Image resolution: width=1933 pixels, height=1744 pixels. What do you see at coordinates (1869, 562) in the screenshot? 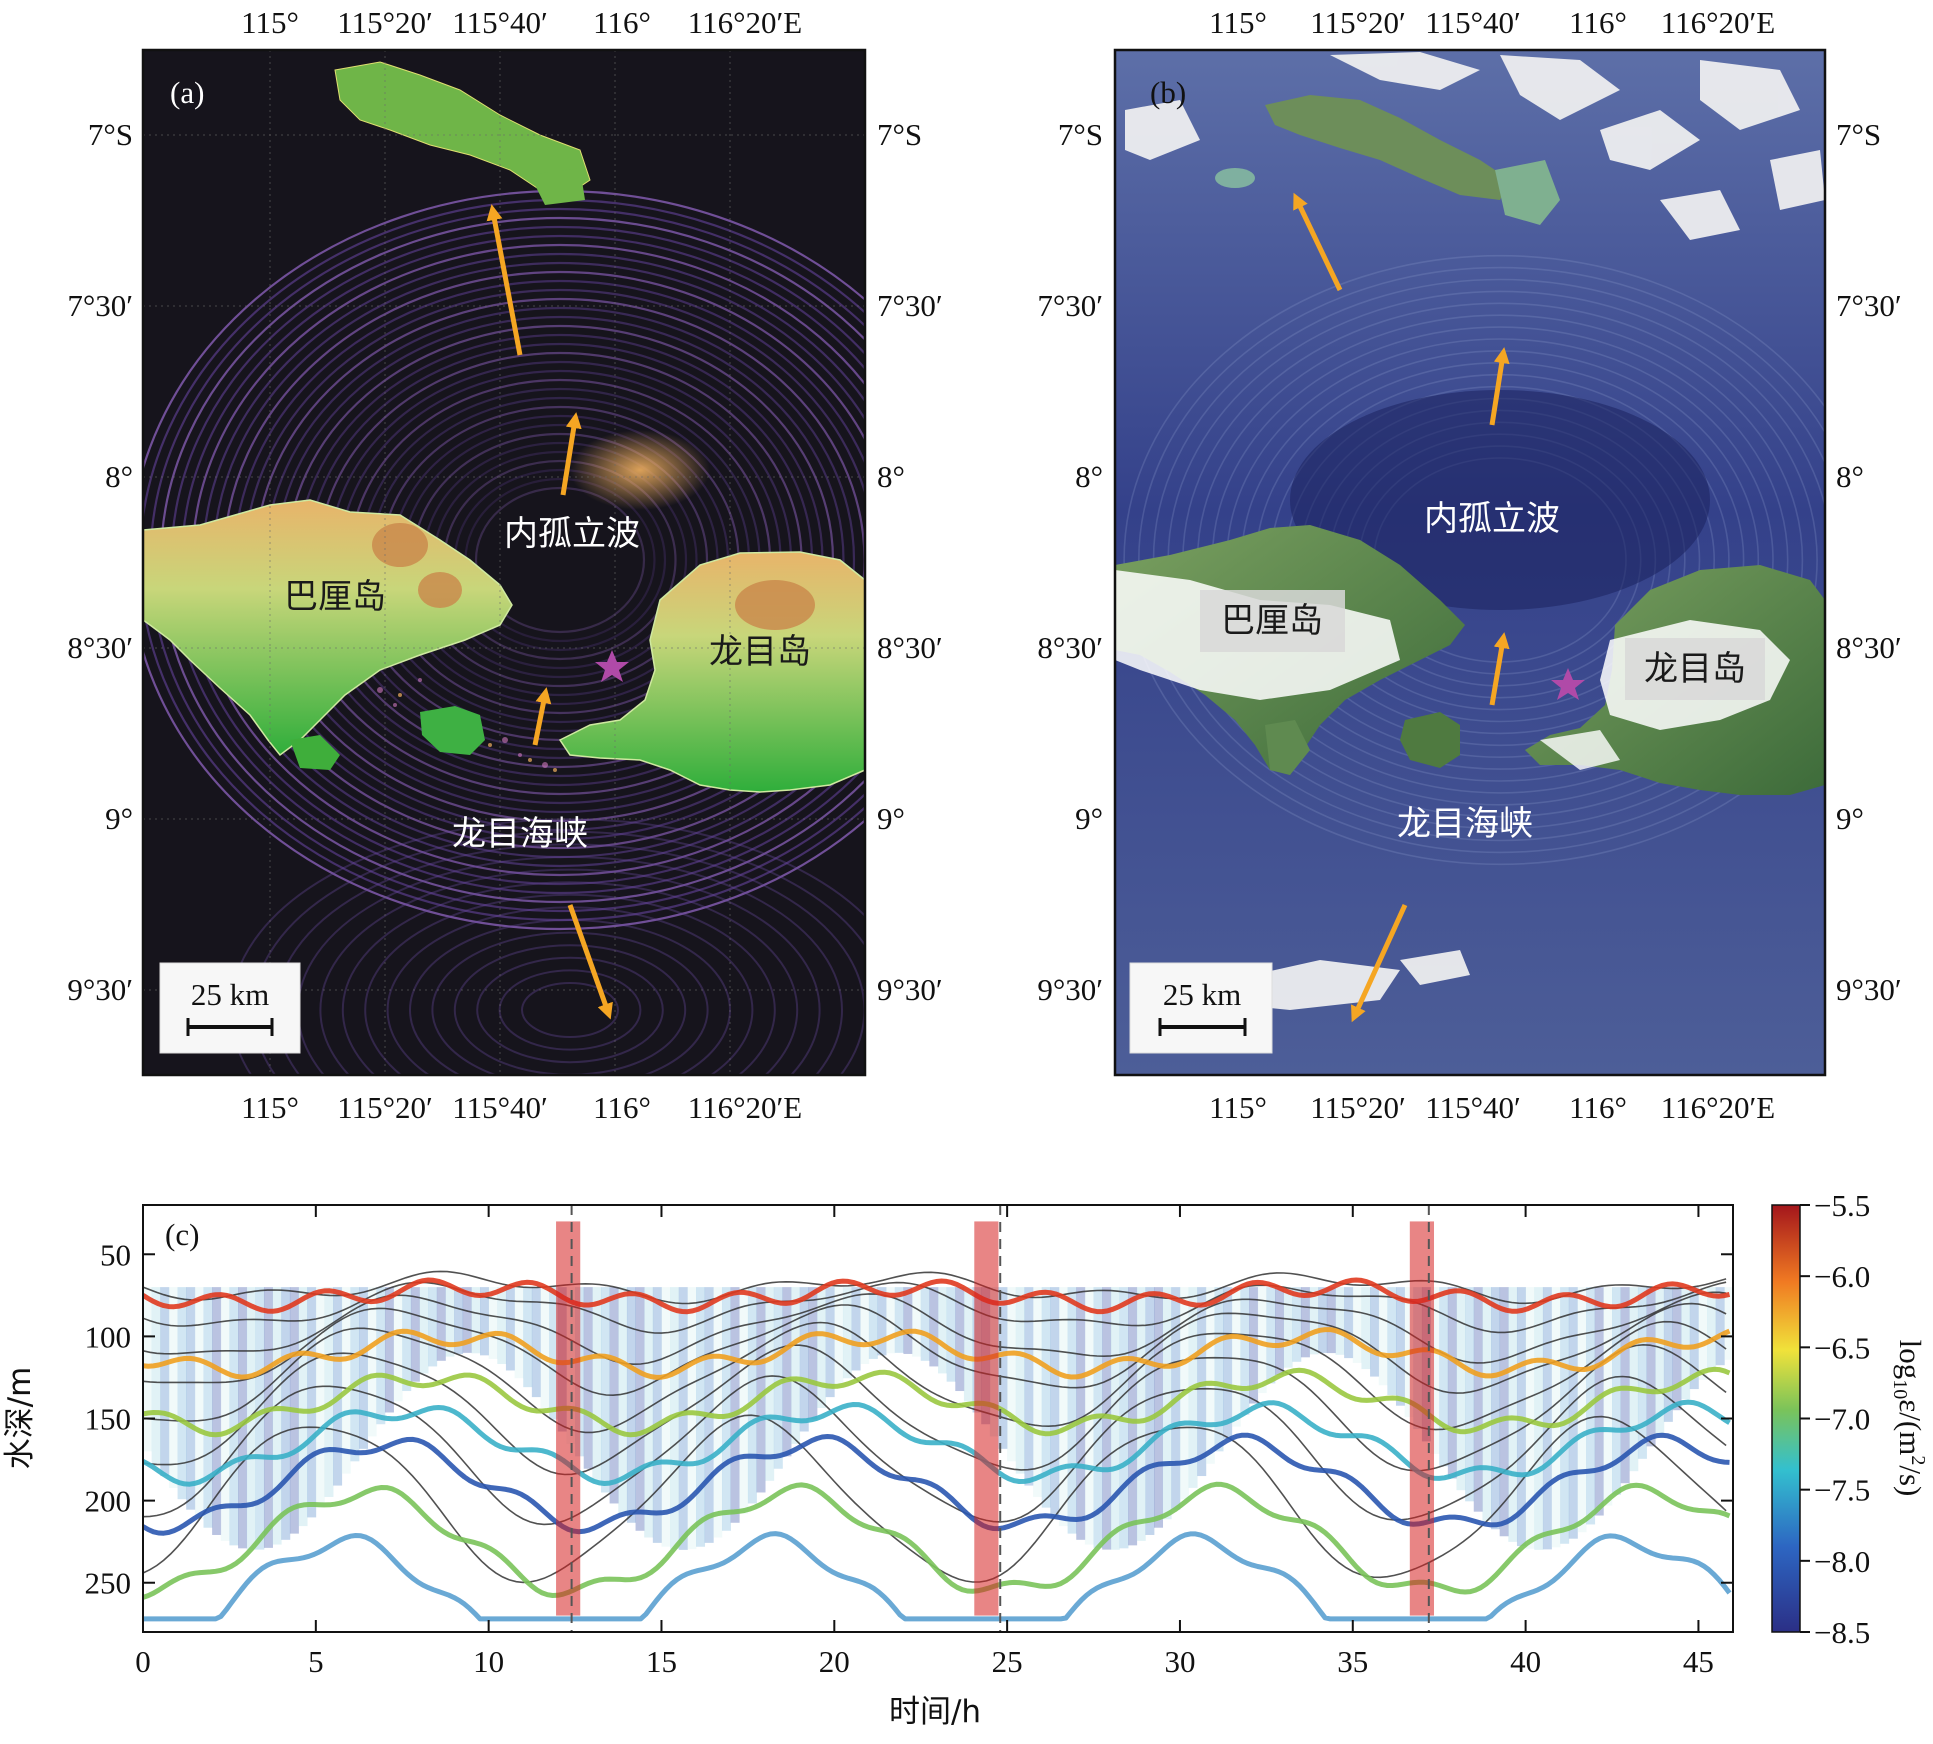
I see `panel-b-right-ticks: 7°S 7°30′ 8° 8°30′ 9° 9°30′` at bounding box center [1869, 562].